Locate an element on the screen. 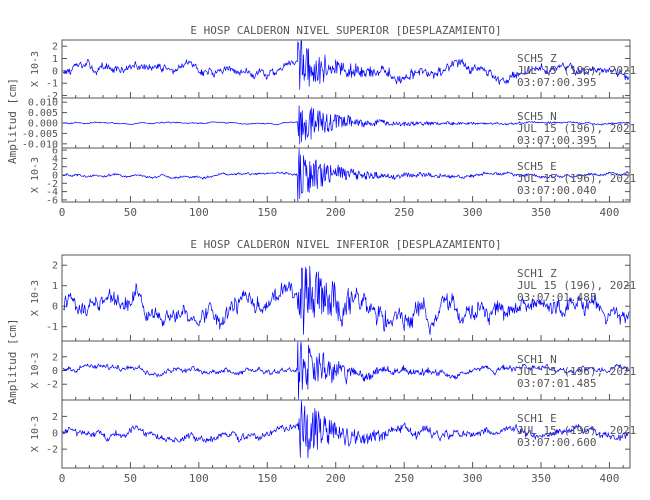  channel-station-label: SCH5 Z is located at coordinates (537, 58).